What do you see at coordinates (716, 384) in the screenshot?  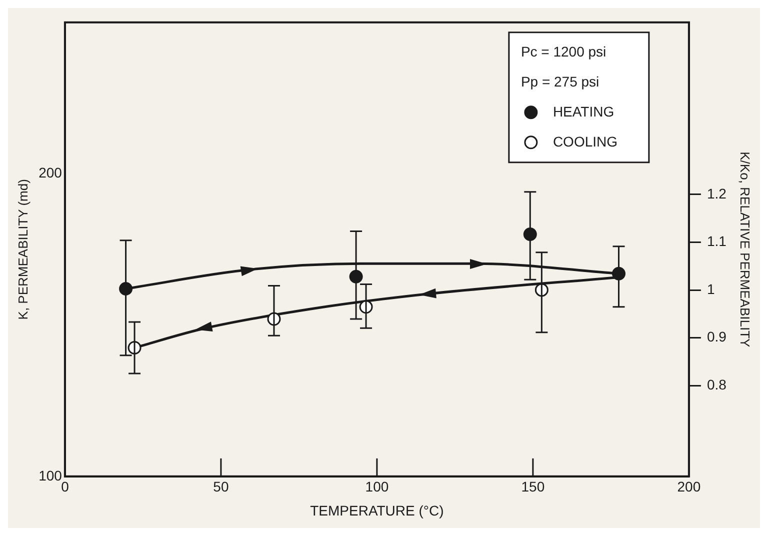 I see `y2-tick-label: 0.8` at bounding box center [716, 384].